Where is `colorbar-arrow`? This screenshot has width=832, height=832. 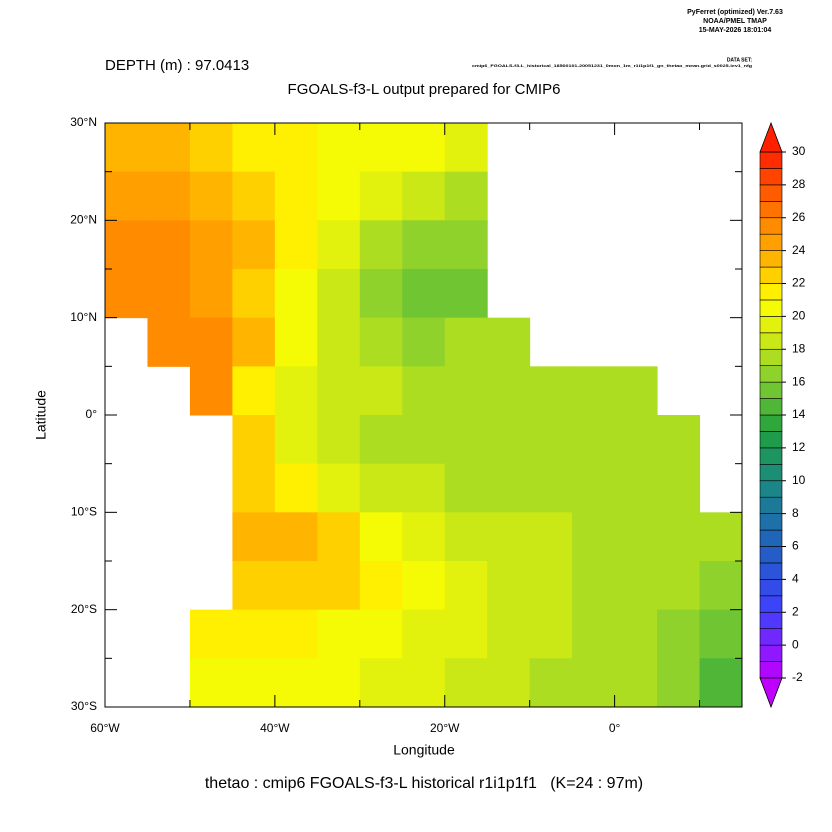
colorbar-arrow is located at coordinates (771, 693).